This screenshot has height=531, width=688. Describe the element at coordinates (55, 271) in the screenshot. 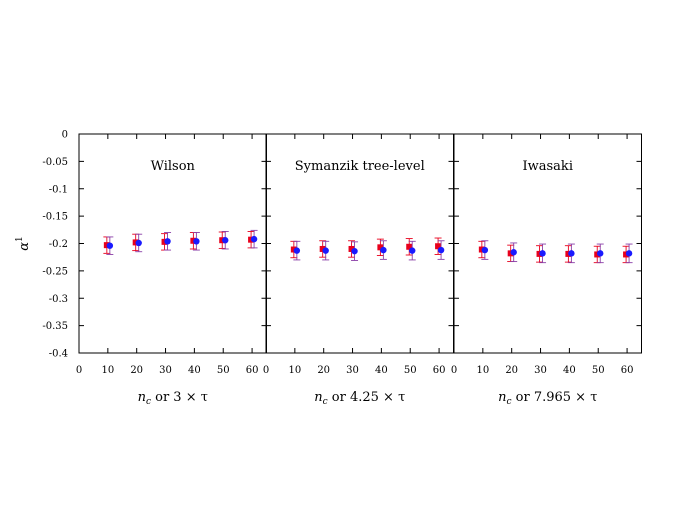

I see `y-tick-label: -0.25` at that location.